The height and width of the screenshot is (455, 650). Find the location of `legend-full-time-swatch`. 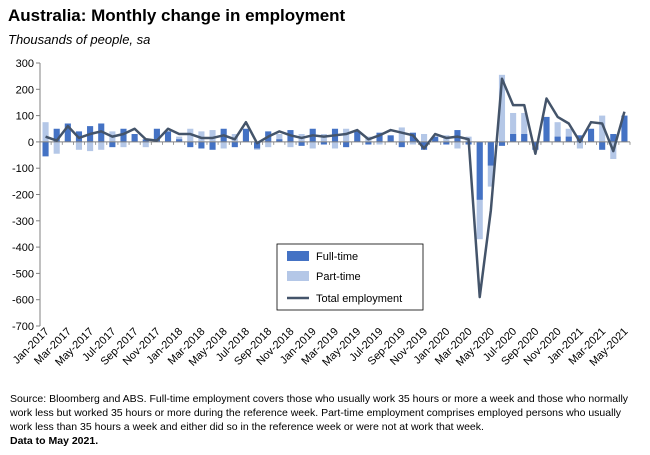

legend-full-time-swatch is located at coordinates (298, 256).